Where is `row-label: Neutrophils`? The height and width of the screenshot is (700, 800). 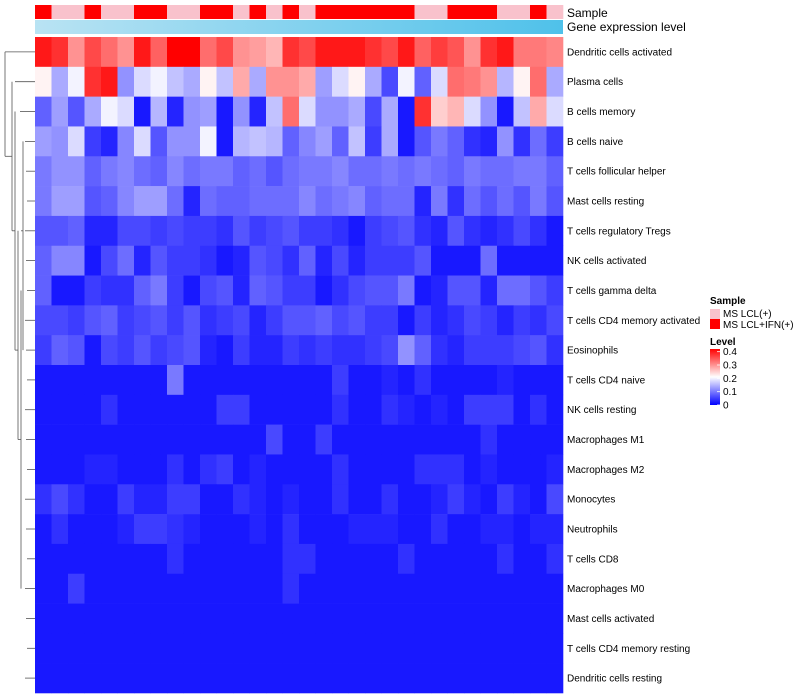
row-label: Neutrophils is located at coordinates (592, 530).